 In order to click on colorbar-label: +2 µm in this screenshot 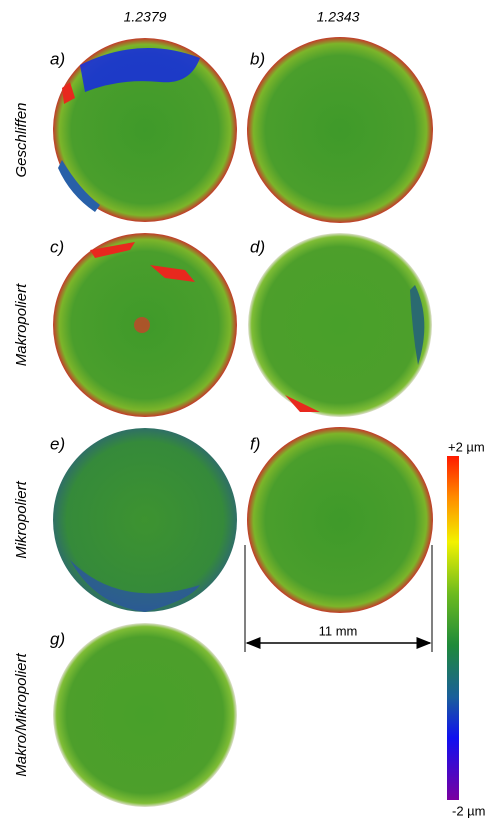, I will do `click(466, 446)`.